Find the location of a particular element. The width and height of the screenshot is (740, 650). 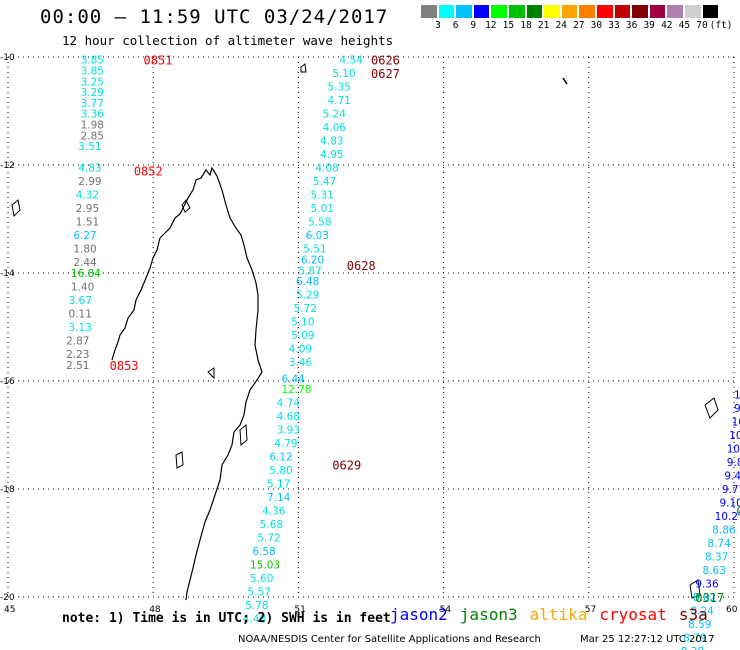

satellite-legend-jason2: jason2 is located at coordinates (419, 614).